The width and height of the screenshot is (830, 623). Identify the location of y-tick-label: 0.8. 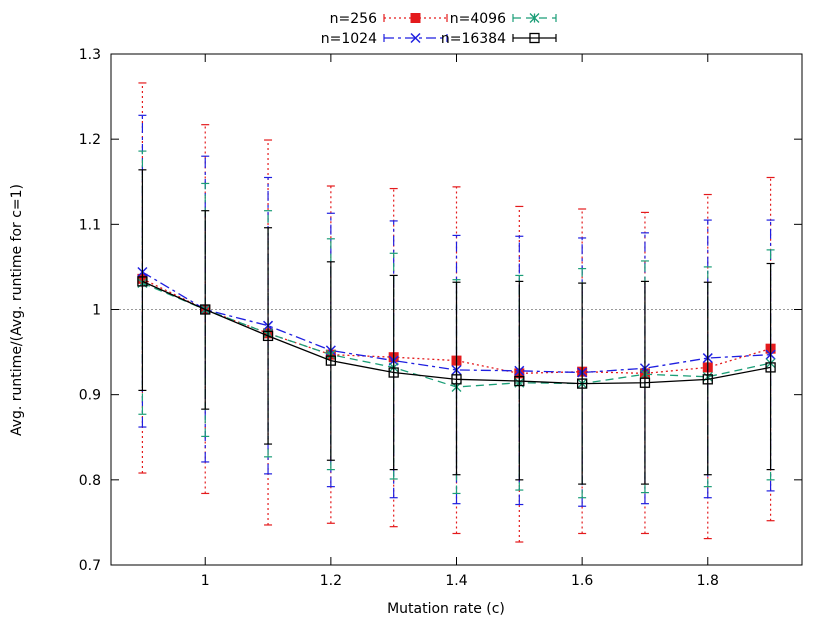
(90, 481).